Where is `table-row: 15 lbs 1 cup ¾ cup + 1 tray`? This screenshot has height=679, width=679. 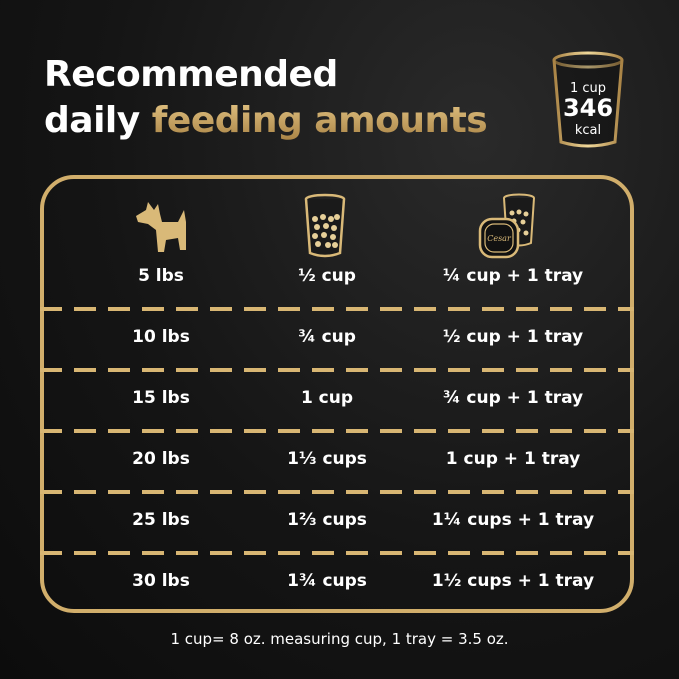
table-row: 15 lbs 1 cup ¾ cup + 1 tray is located at coordinates (339, 403).